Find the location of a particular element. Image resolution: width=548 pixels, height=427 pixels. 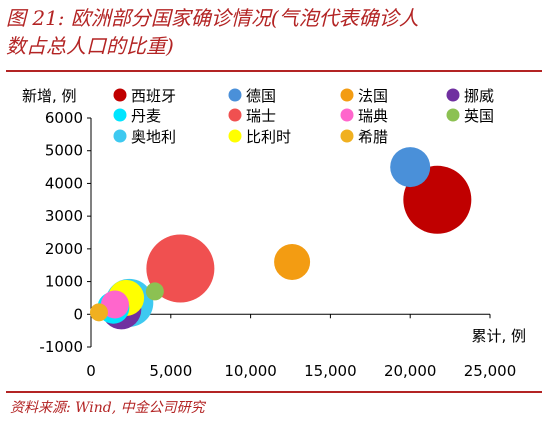

bubble-瑞典 is located at coordinates (114, 304).